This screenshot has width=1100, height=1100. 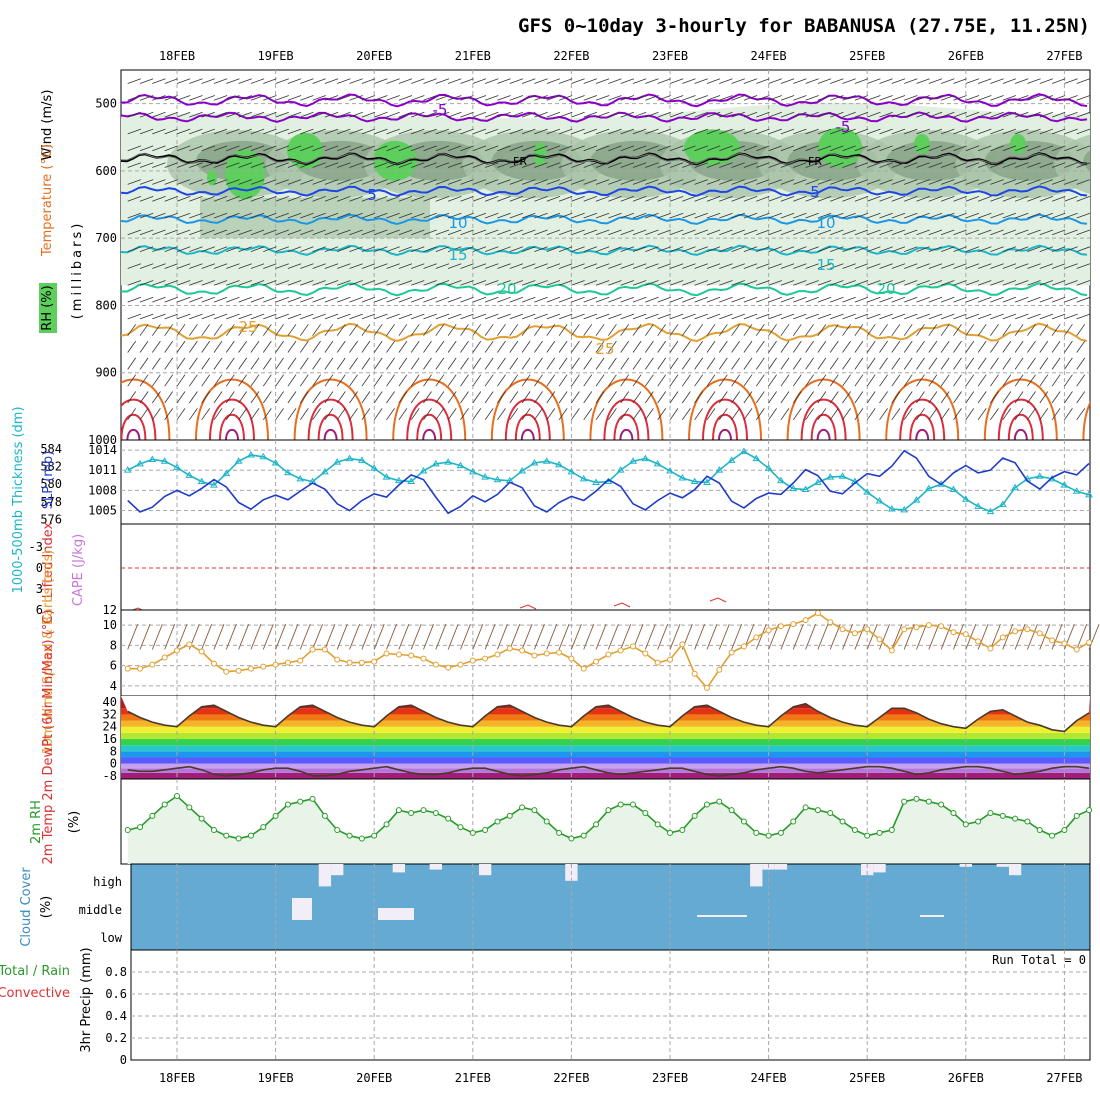 What do you see at coordinates (825, 265) in the screenshot?
I see `contour-label: 15` at bounding box center [825, 265].